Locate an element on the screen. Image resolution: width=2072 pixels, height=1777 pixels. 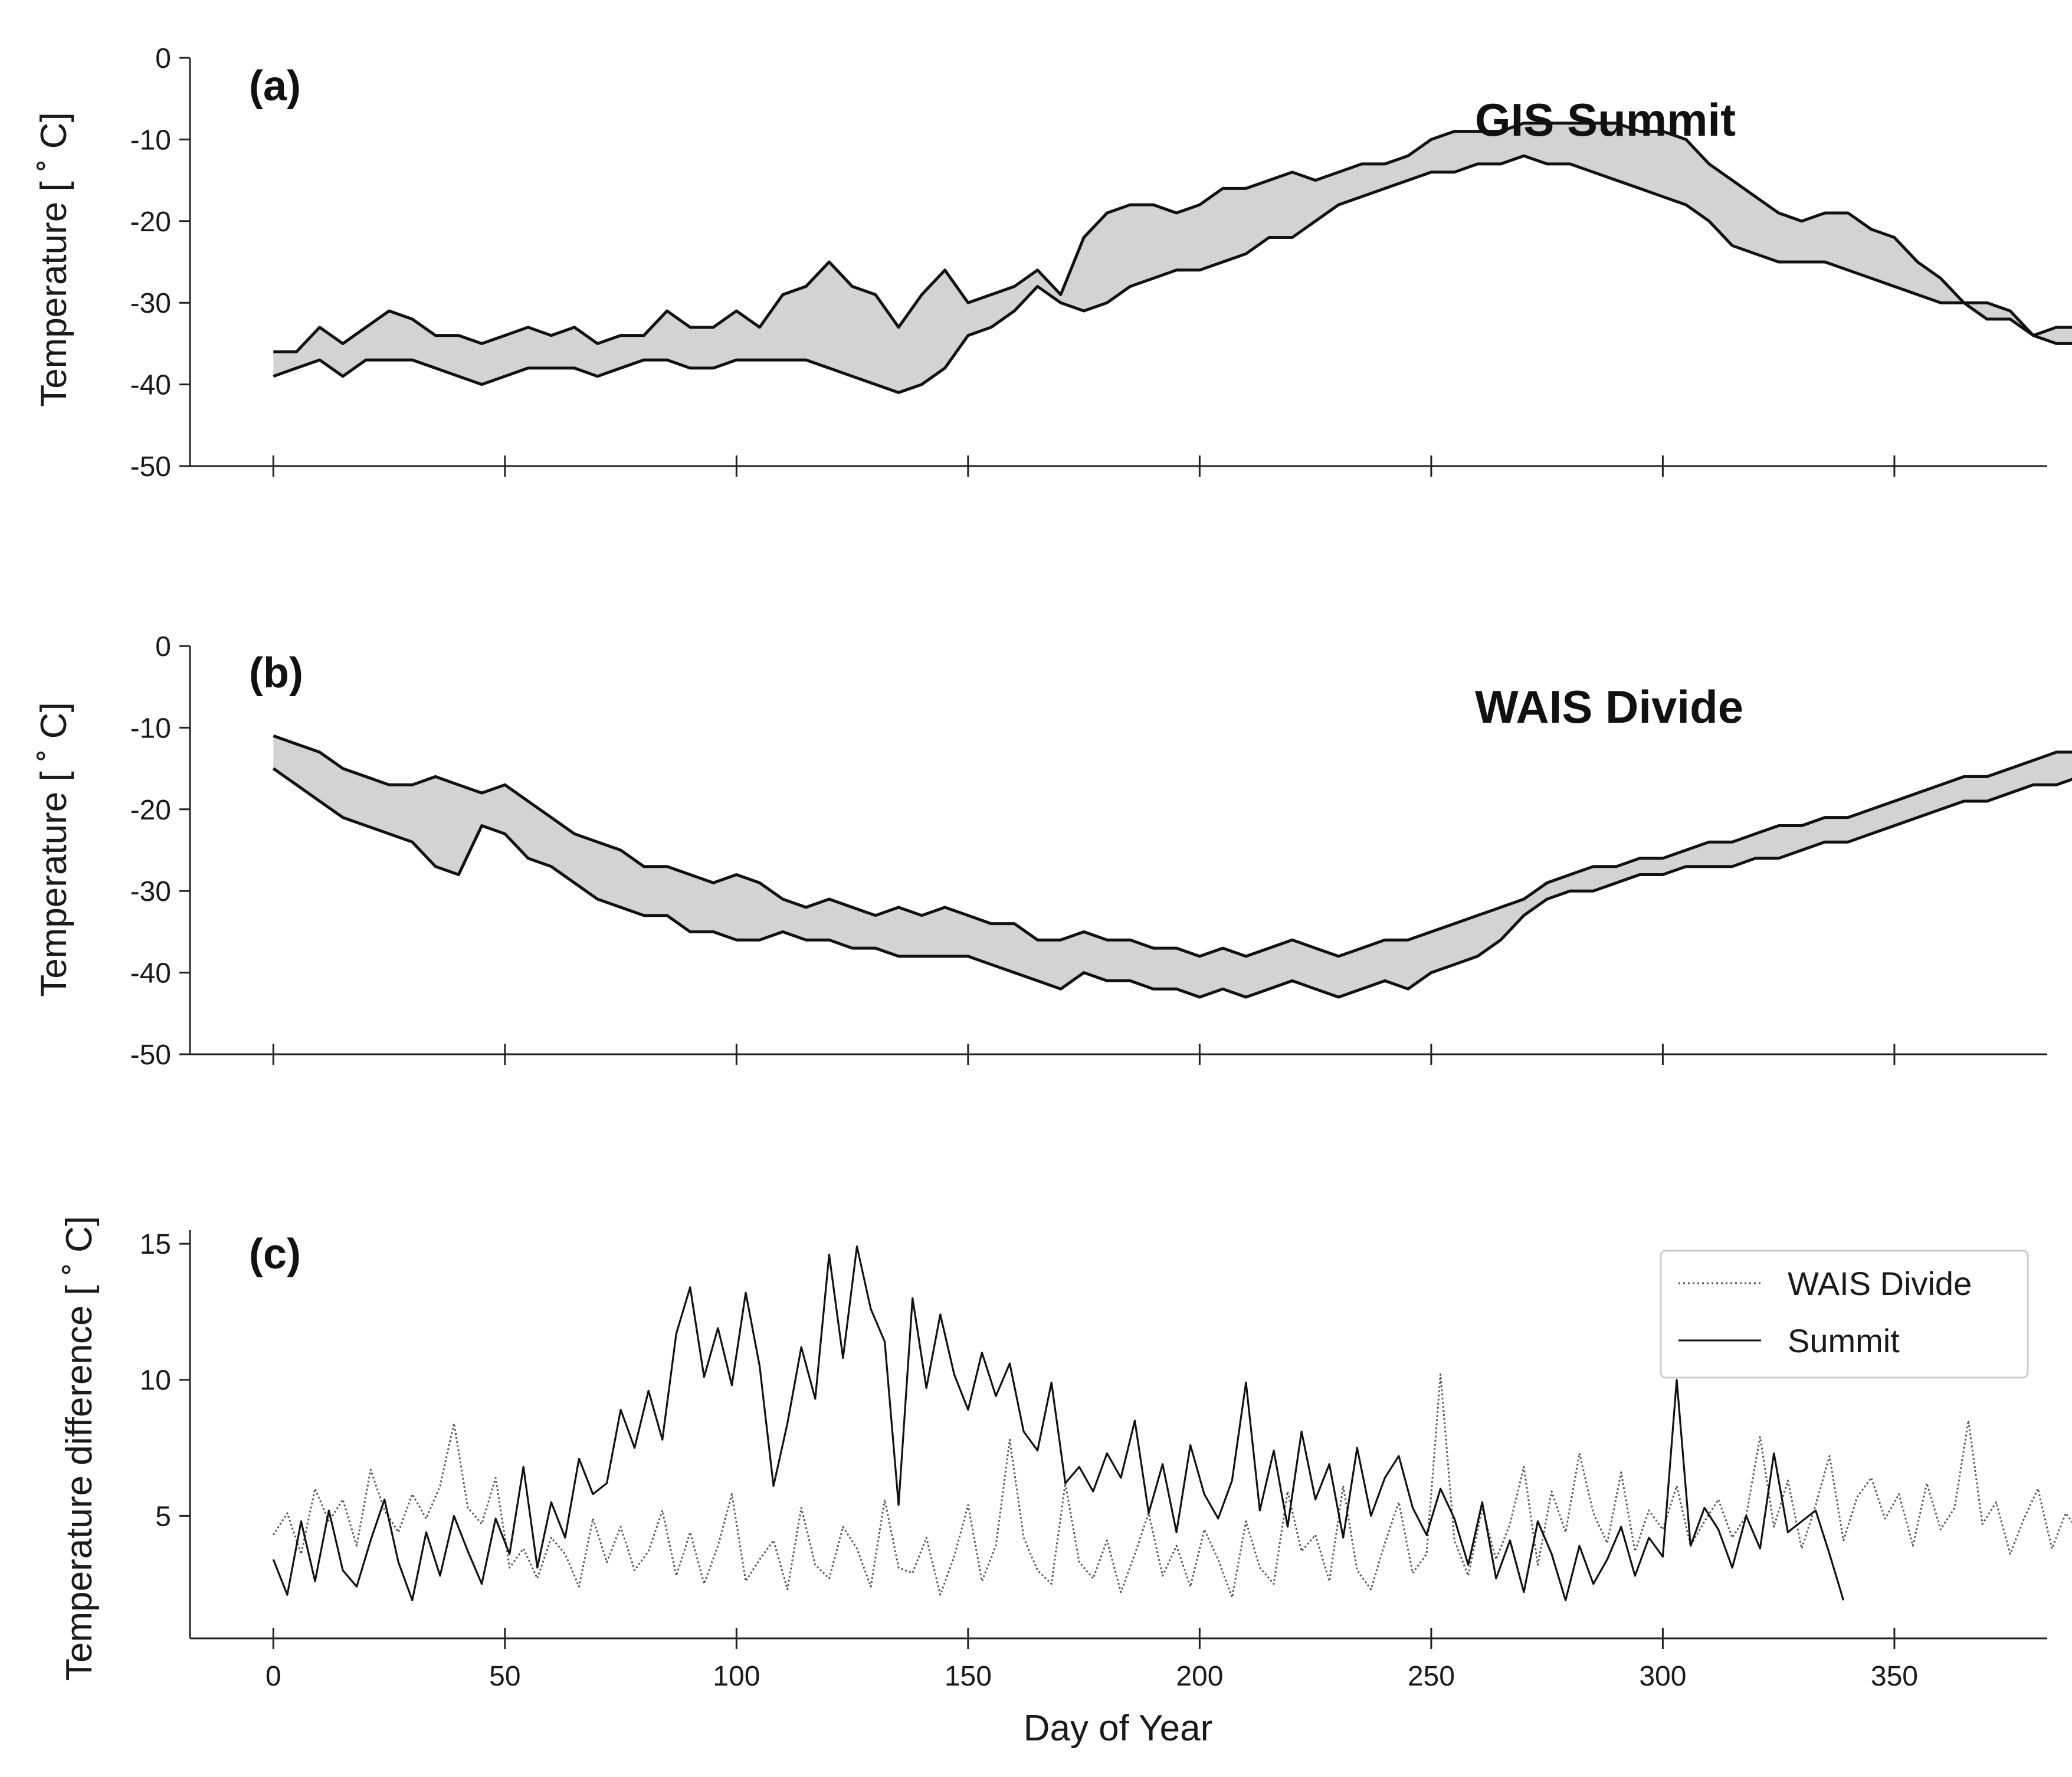
legend-frame is located at coordinates (1844, 1314).